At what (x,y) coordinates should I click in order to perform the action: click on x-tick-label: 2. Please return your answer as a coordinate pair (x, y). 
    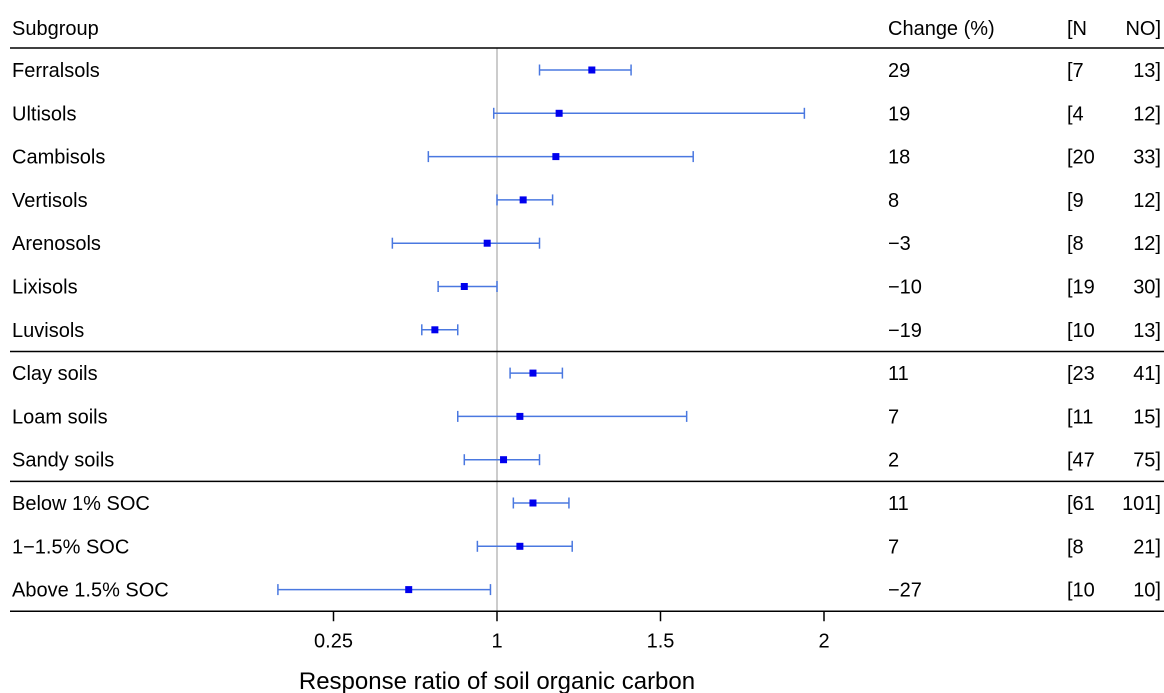
    Looking at the image, I should click on (823, 641).